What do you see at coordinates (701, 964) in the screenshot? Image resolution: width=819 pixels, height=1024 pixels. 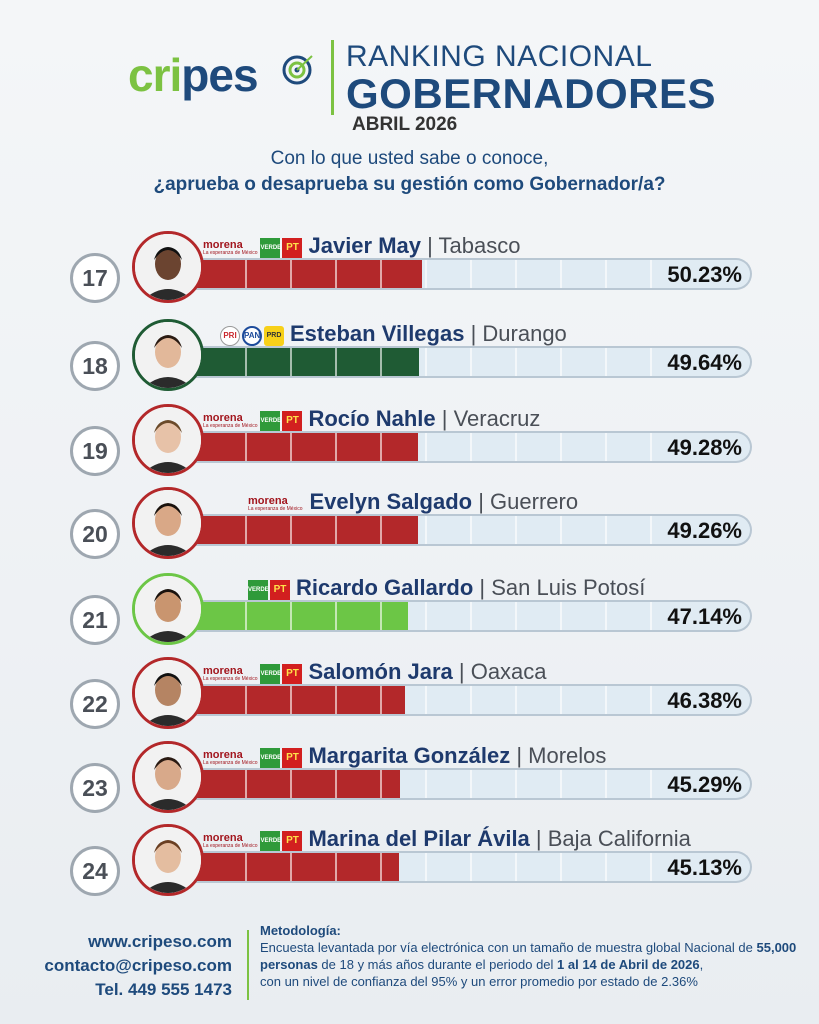 I see `methodology-text-3: ,` at bounding box center [701, 964].